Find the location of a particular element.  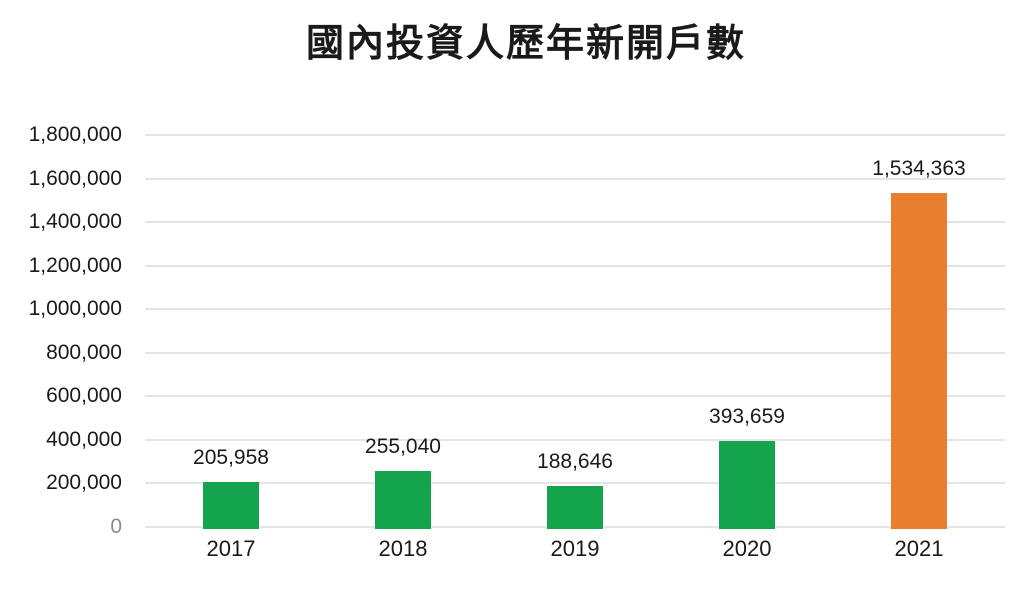

y-axis-tick-label: 600,000 is located at coordinates (84, 396).